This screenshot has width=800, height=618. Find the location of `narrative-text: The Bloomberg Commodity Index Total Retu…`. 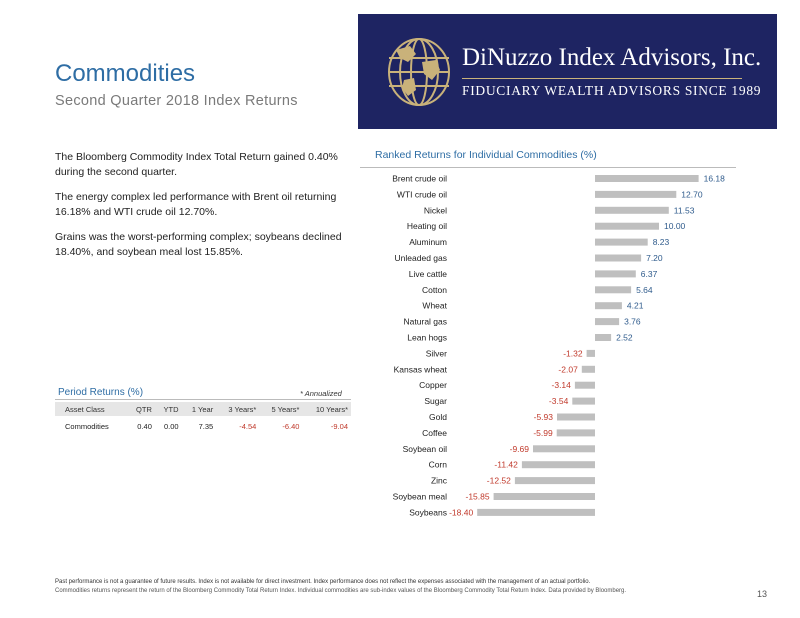

narrative-text: The Bloomberg Commodity Index Total Retu… is located at coordinates (200, 210).